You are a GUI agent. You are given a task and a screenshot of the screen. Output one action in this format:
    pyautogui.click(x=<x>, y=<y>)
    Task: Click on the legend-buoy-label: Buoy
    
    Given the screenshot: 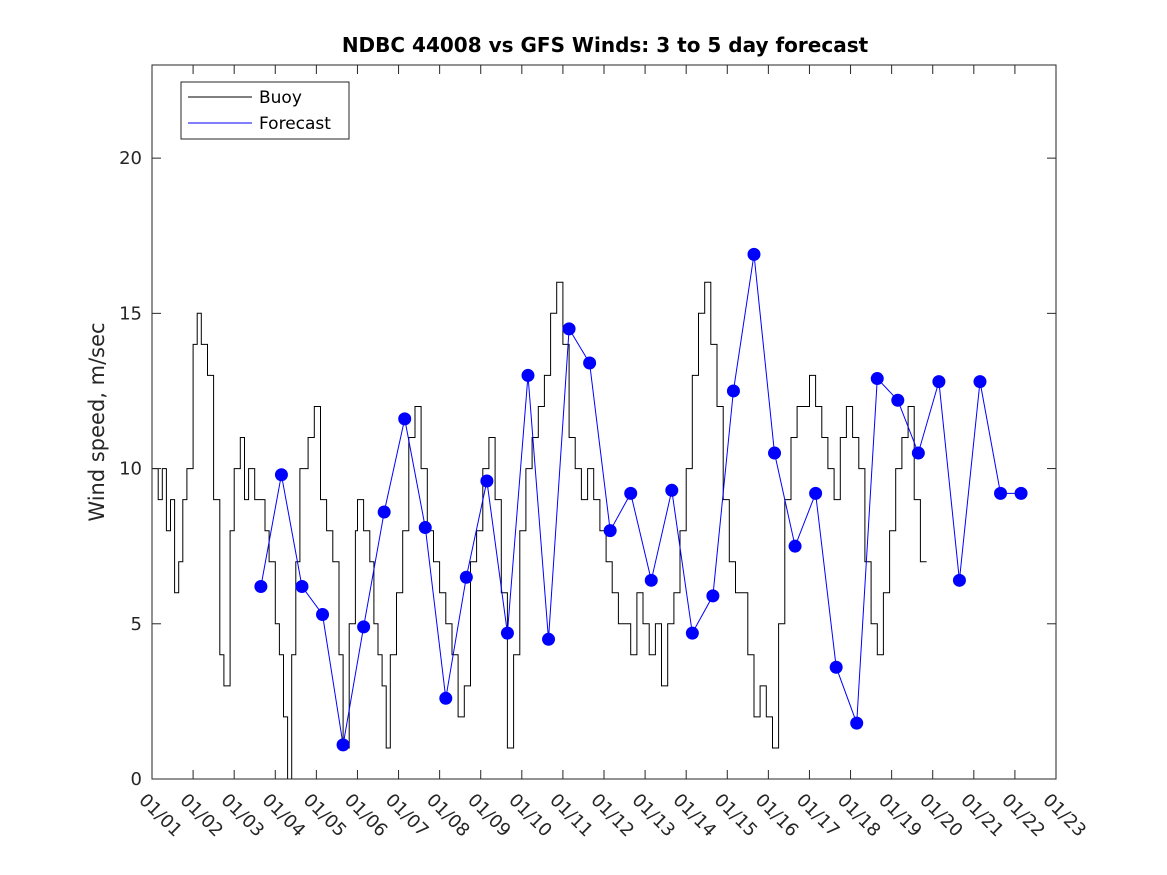 What is the action you would take?
    pyautogui.click(x=280, y=98)
    